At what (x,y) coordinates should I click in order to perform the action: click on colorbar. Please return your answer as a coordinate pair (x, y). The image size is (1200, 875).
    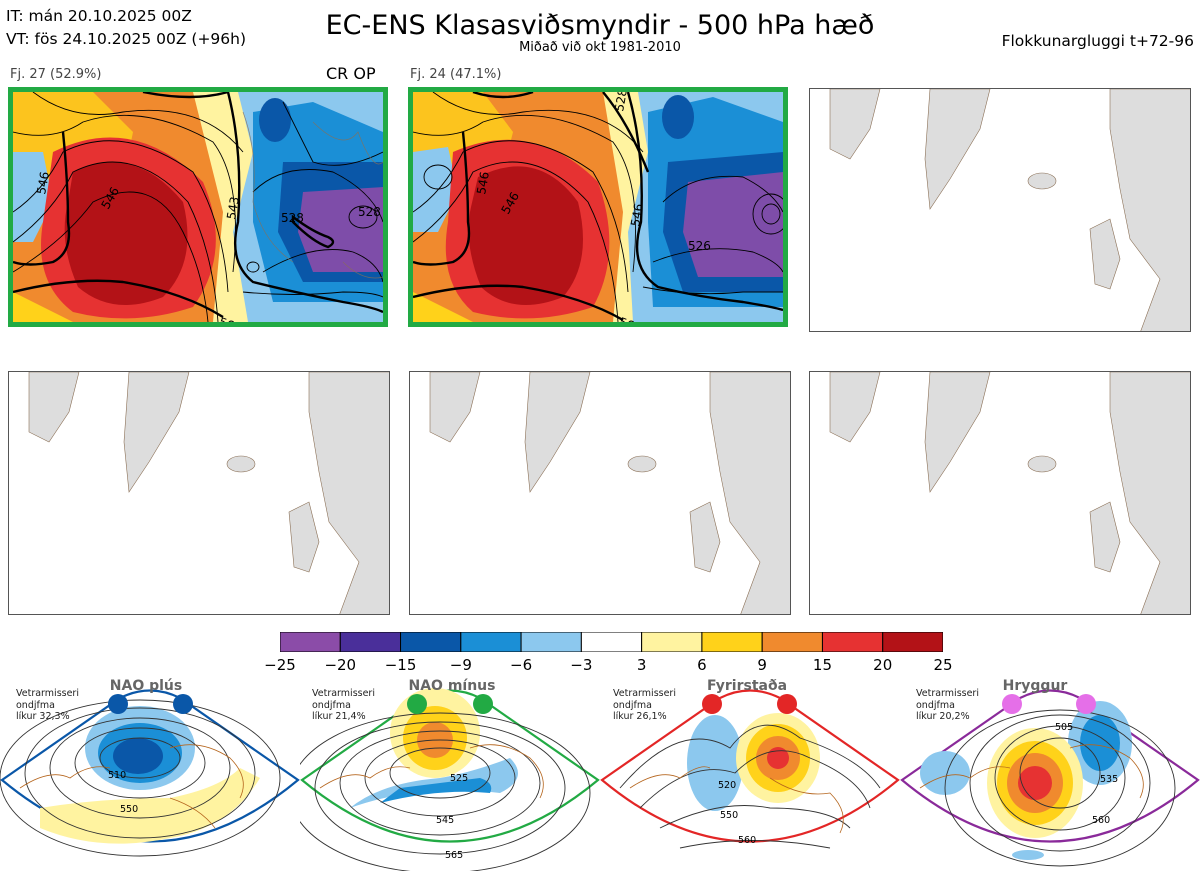
    Looking at the image, I should click on (611, 642).